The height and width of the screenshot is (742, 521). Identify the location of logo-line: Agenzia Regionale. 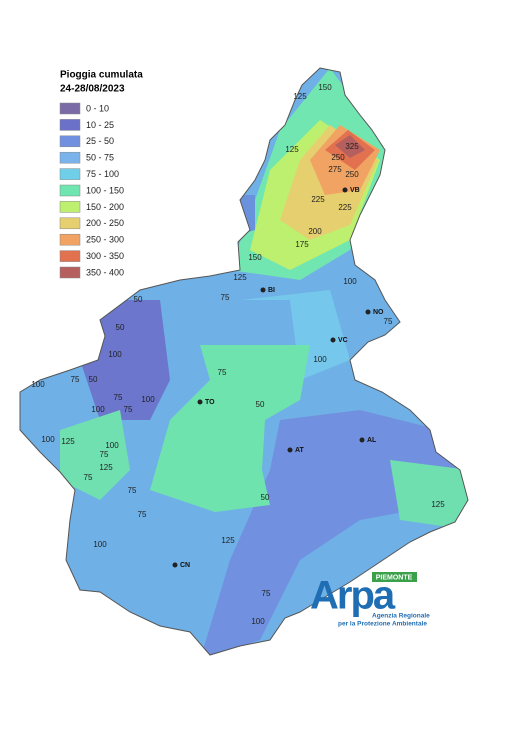
(401, 616).